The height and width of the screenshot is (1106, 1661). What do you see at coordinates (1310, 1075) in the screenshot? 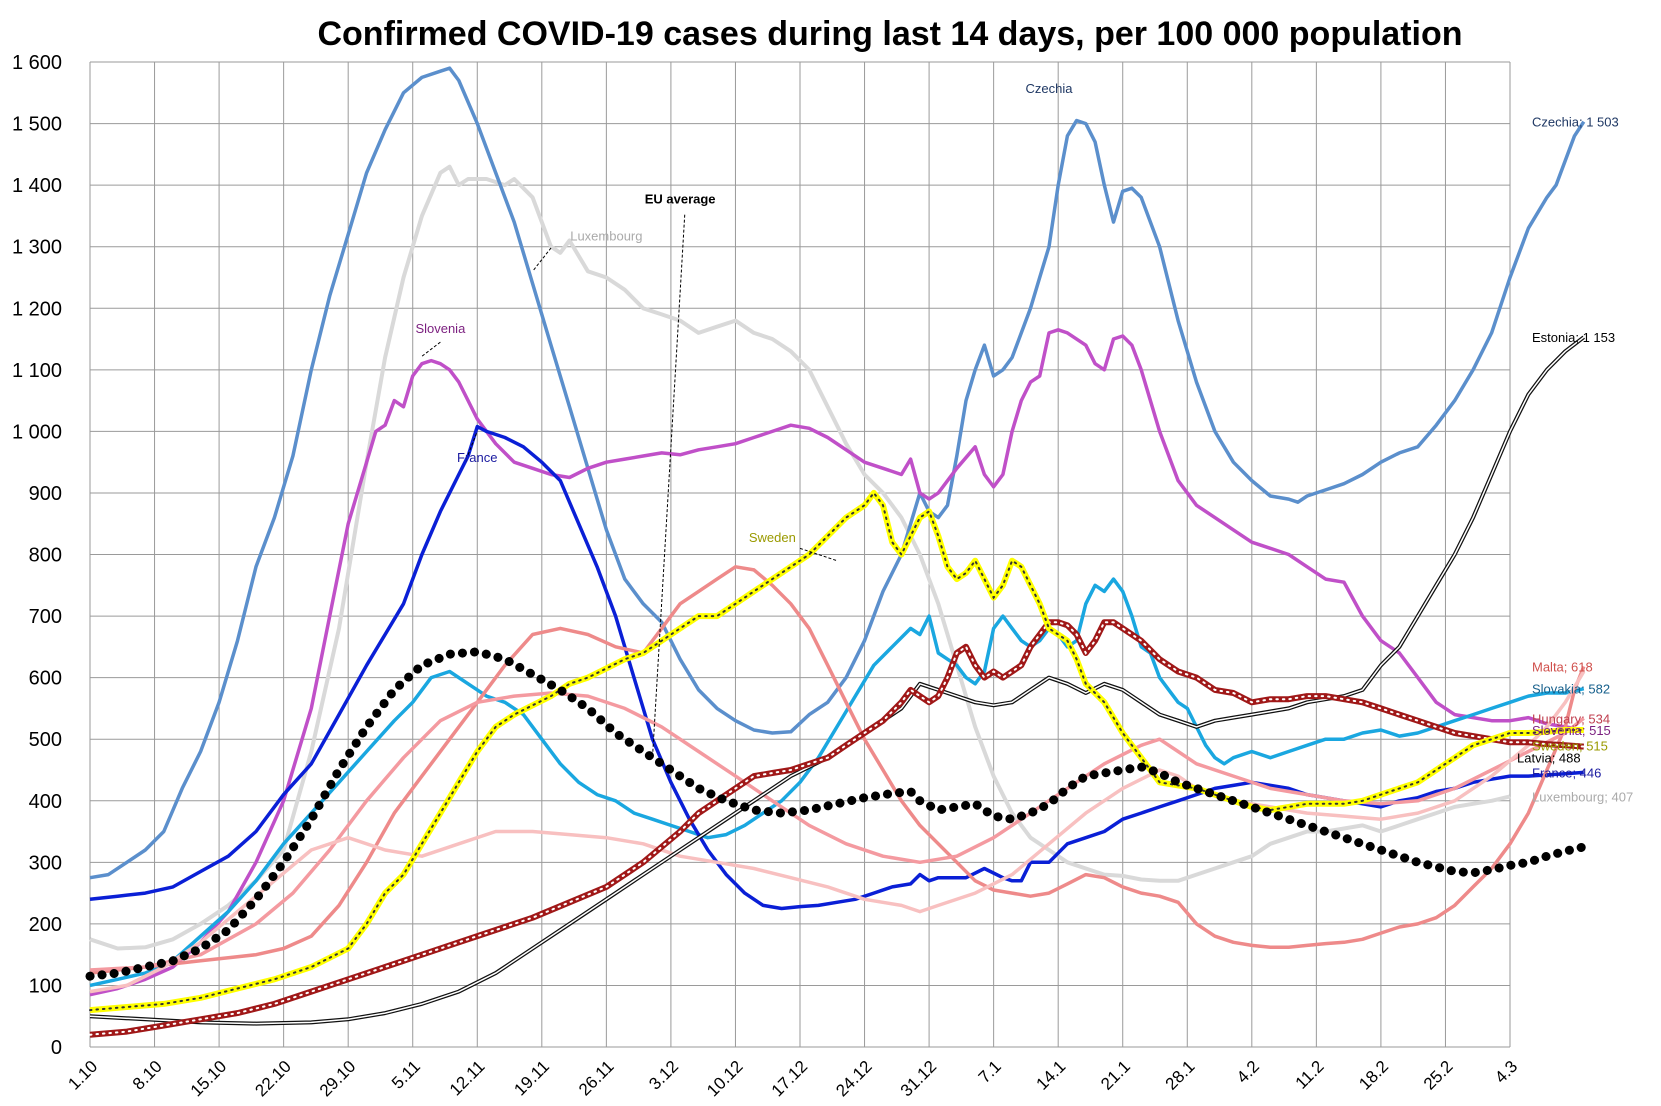
I see `x-tick-label: 11.2` at bounding box center [1310, 1075].